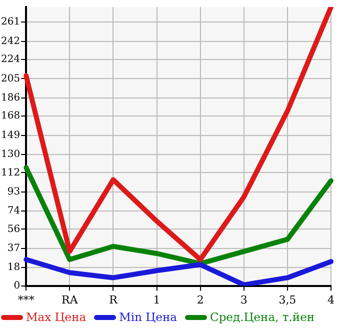 This screenshot has height=335, width=345. What do you see at coordinates (156, 299) in the screenshot?
I see `x-tick-label: 1` at bounding box center [156, 299].